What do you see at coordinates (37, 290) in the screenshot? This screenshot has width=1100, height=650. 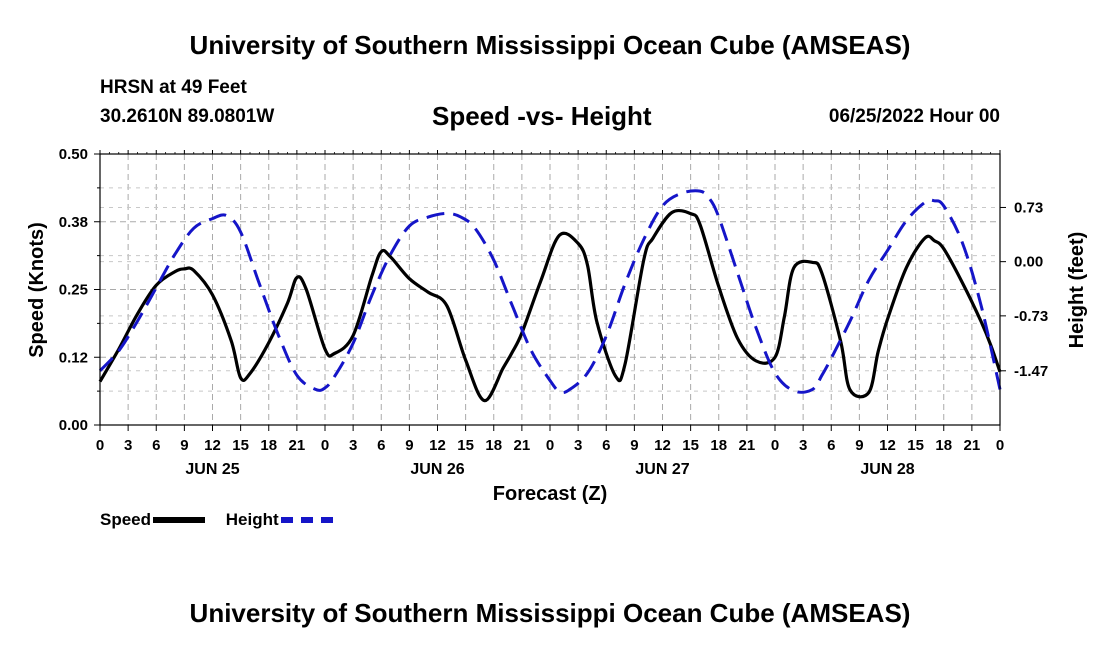 I see `y-axis-label-left: Speed (Knots)` at bounding box center [37, 290].